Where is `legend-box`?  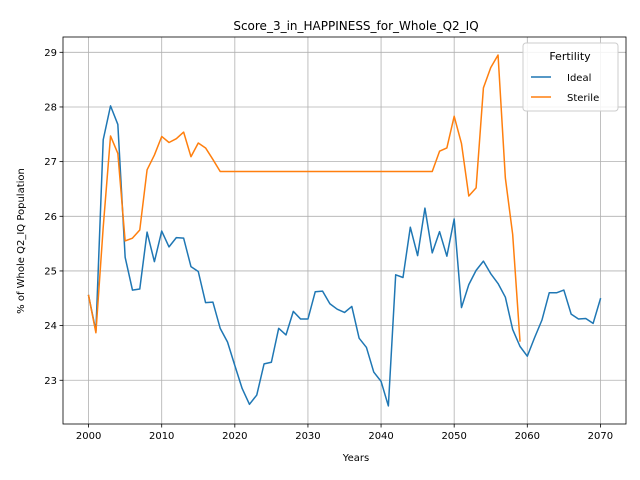
legend-box is located at coordinates (570, 77).